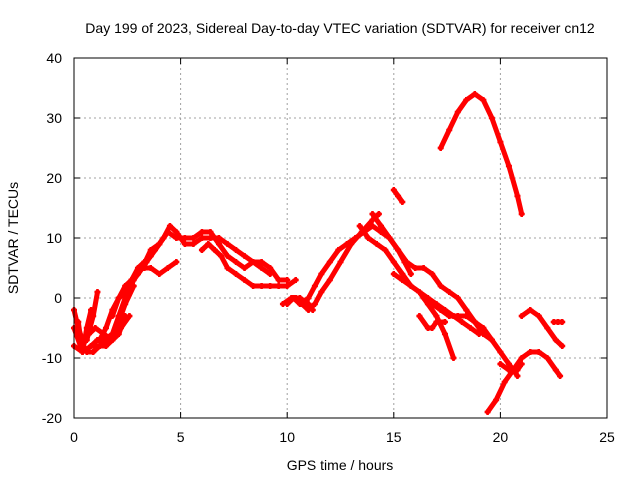  I want to click on y-tick-labels: -20 -10 0 10 20 30 40, so click(52, 238).